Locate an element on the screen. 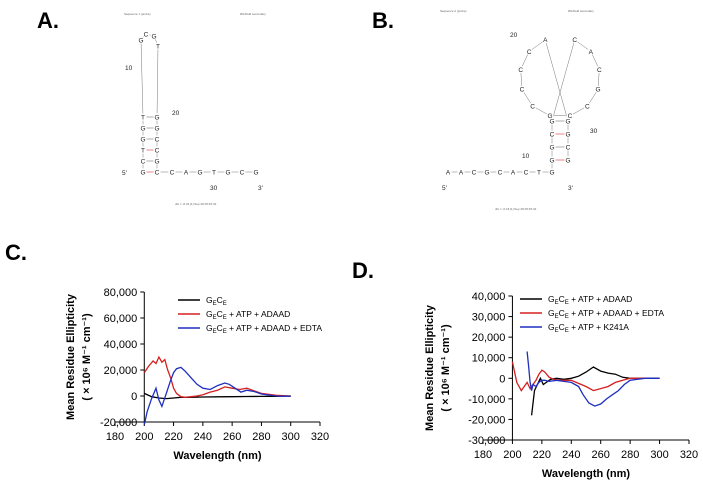 Image resolution: width=703 pixels, height=490 pixels. x-tick-label: 260 is located at coordinates (232, 437).